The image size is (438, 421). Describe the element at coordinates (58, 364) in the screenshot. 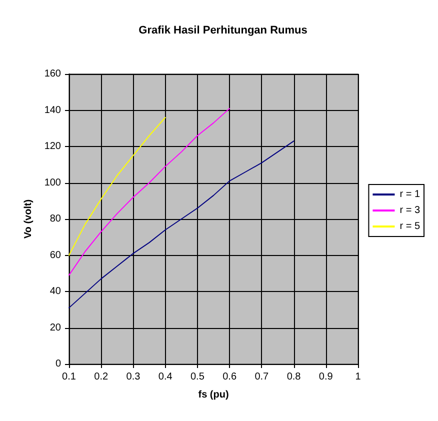

I see `y-tick-label: 0` at that location.